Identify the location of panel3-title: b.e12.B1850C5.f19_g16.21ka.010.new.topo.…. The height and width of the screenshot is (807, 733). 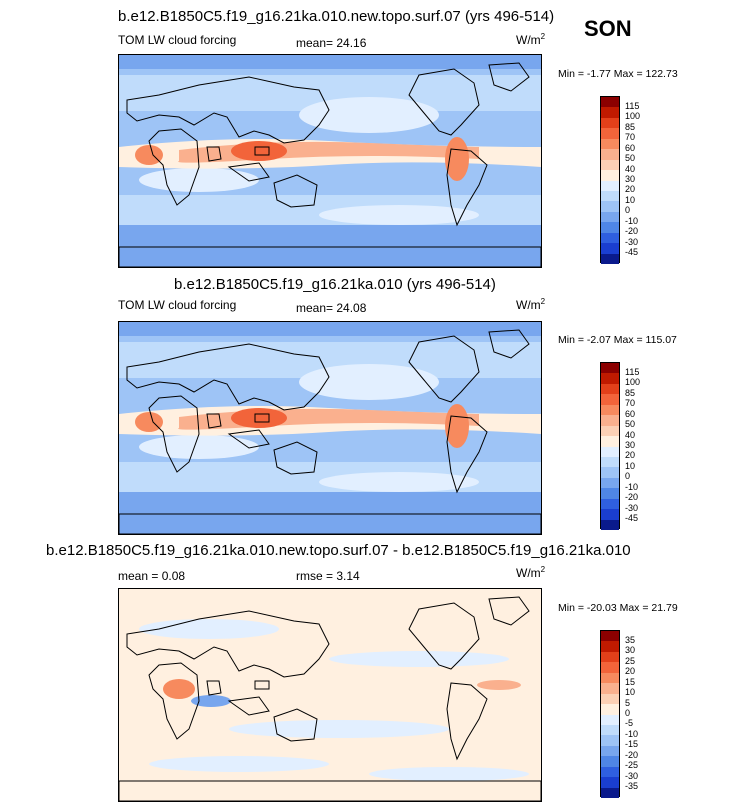
(338, 550).